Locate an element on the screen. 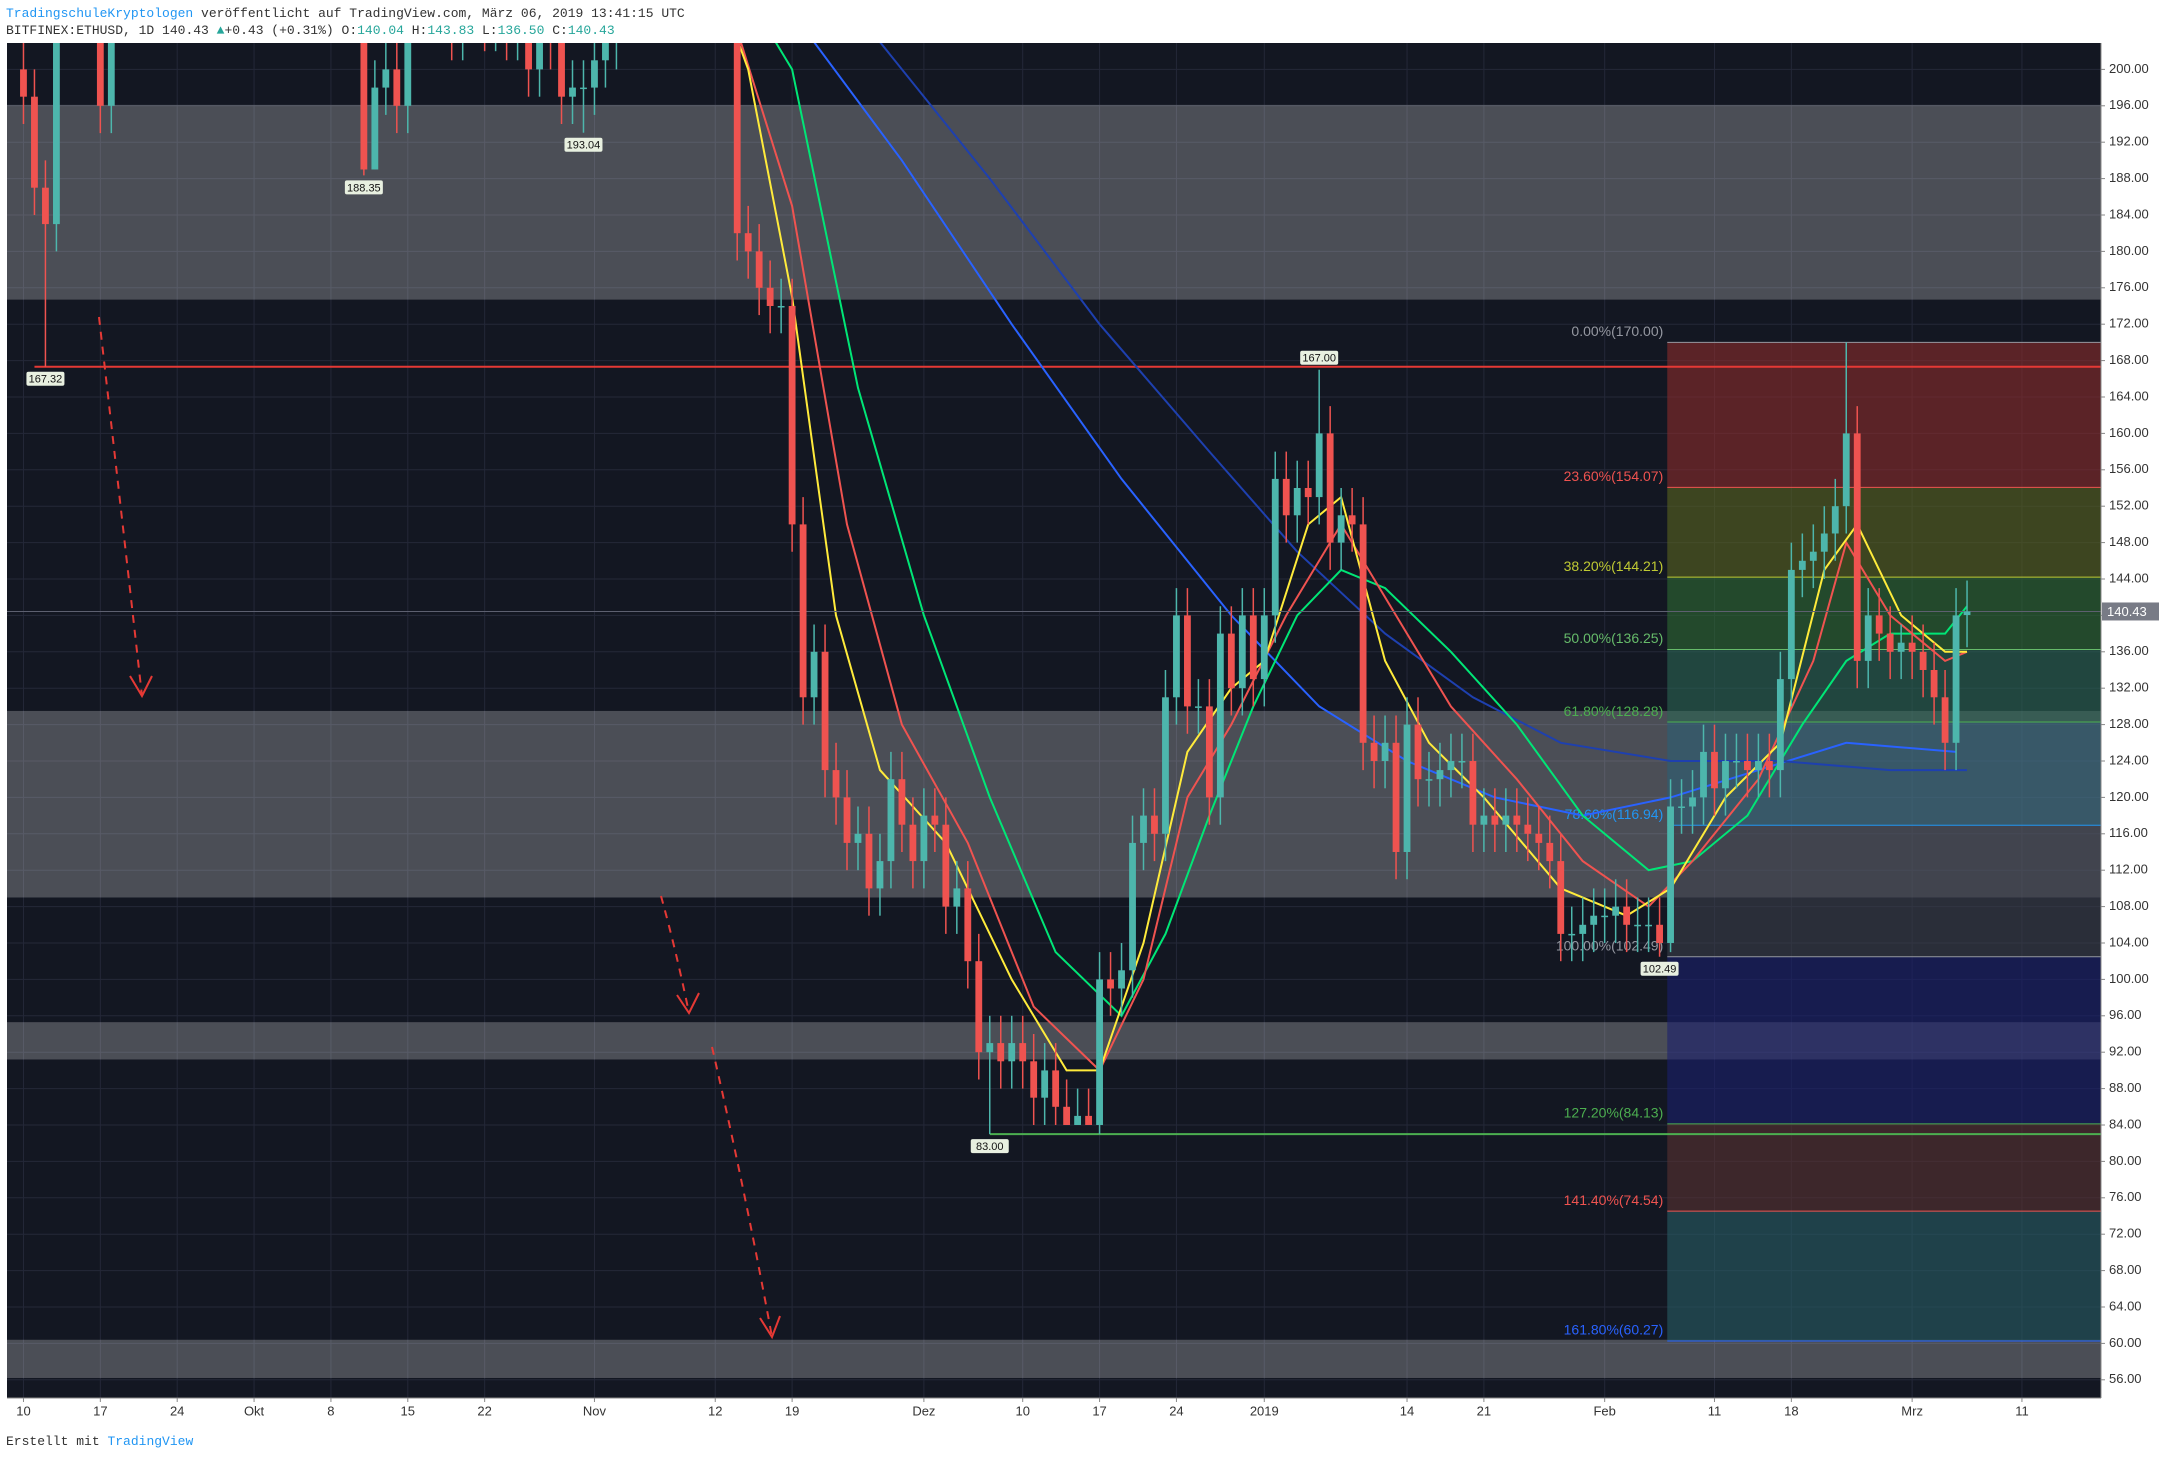 This screenshot has width=2160, height=1462. x-tick-label: 15 is located at coordinates (408, 1410).